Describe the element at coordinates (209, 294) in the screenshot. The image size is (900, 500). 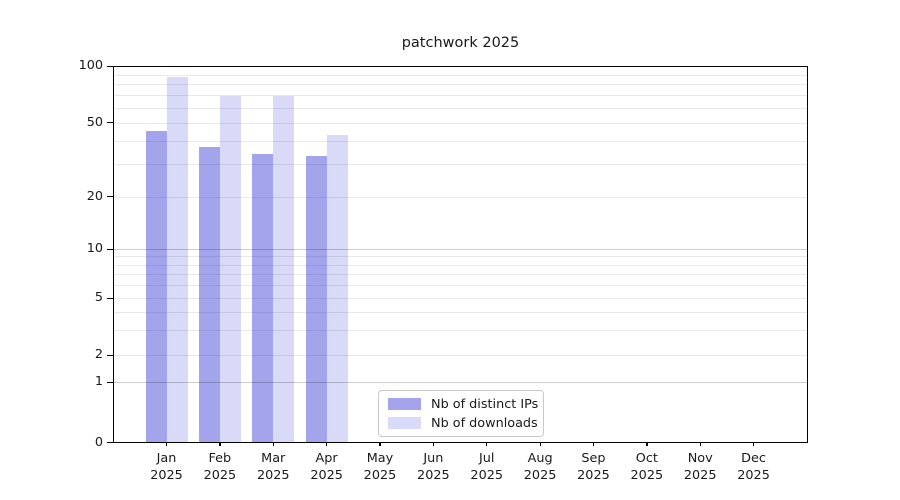
I see `bar-distinct-ips-feb` at that location.